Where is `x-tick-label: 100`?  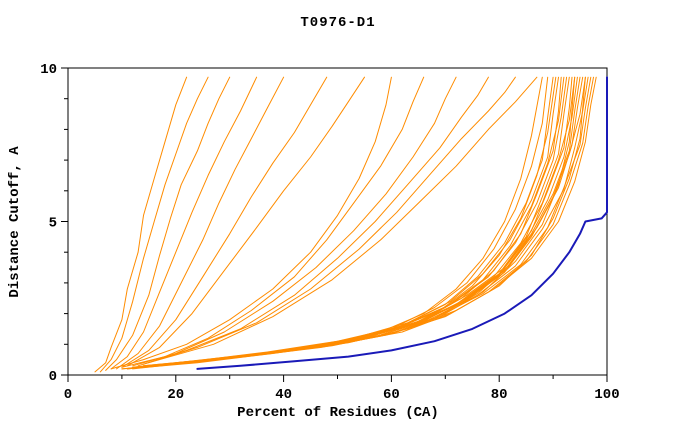 x-tick-label: 100 is located at coordinates (606, 395).